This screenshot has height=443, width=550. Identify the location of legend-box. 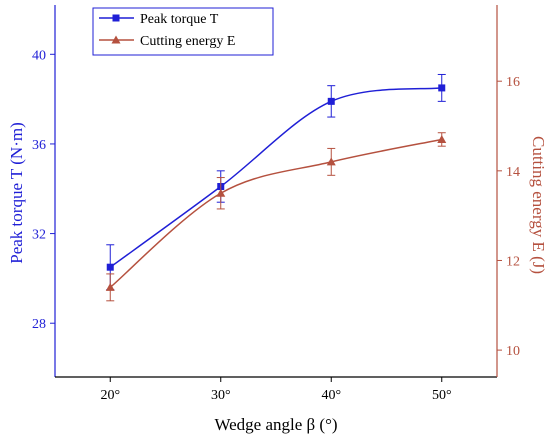
(183, 31).